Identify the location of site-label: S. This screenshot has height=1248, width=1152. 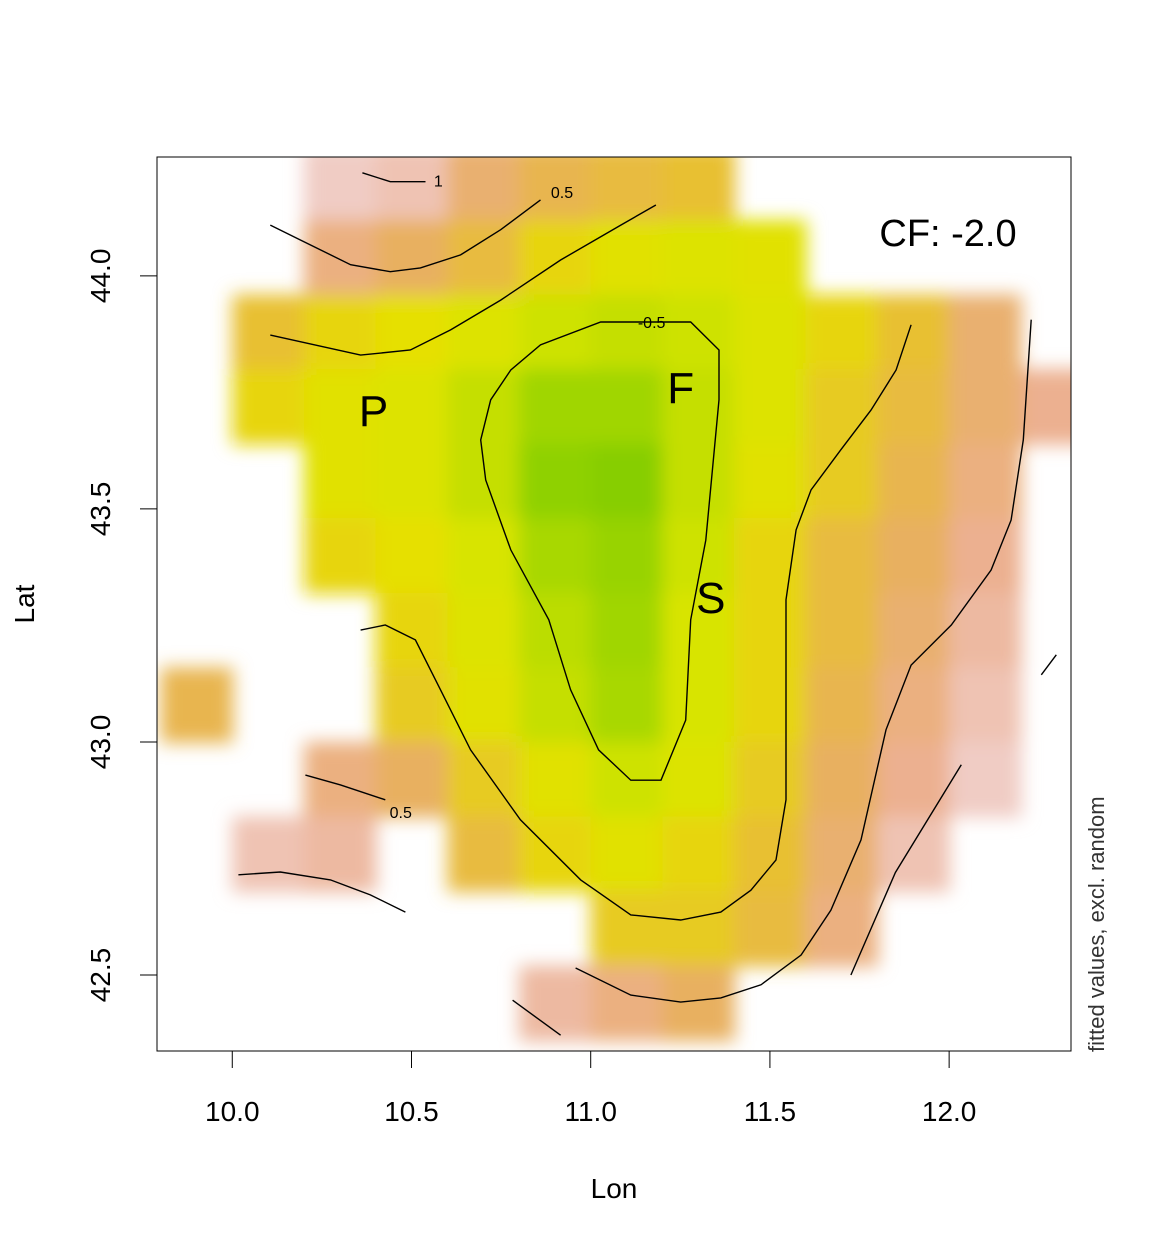
(710, 598).